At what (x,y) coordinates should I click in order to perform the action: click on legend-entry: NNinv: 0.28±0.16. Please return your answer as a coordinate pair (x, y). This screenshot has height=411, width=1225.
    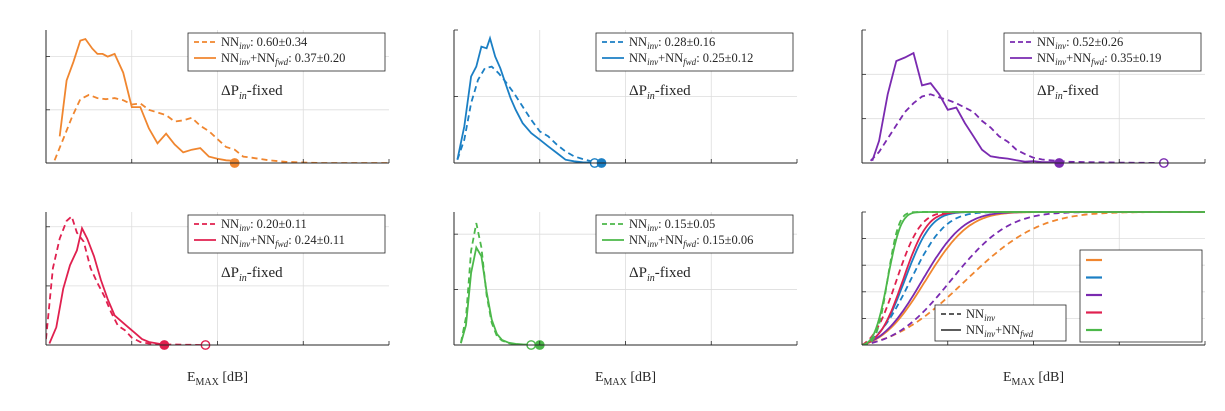
    Looking at the image, I should click on (672, 43).